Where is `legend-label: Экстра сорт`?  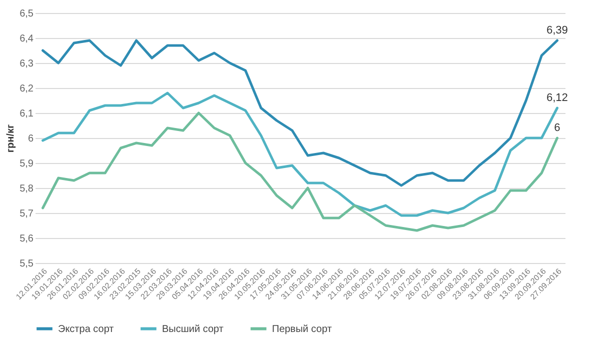 legend-label: Экстра сорт is located at coordinates (86, 329).